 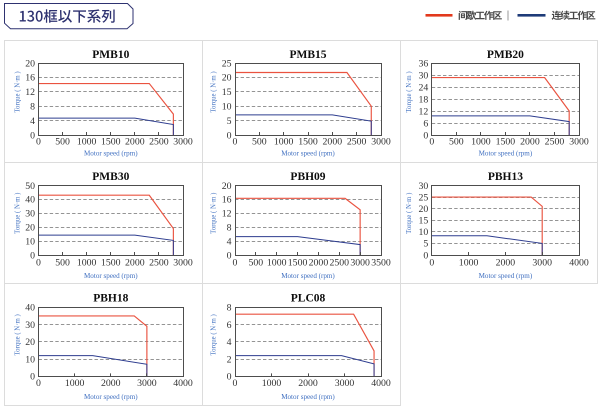 I want to click on svg-text: PMB15, so click(x=307, y=55).